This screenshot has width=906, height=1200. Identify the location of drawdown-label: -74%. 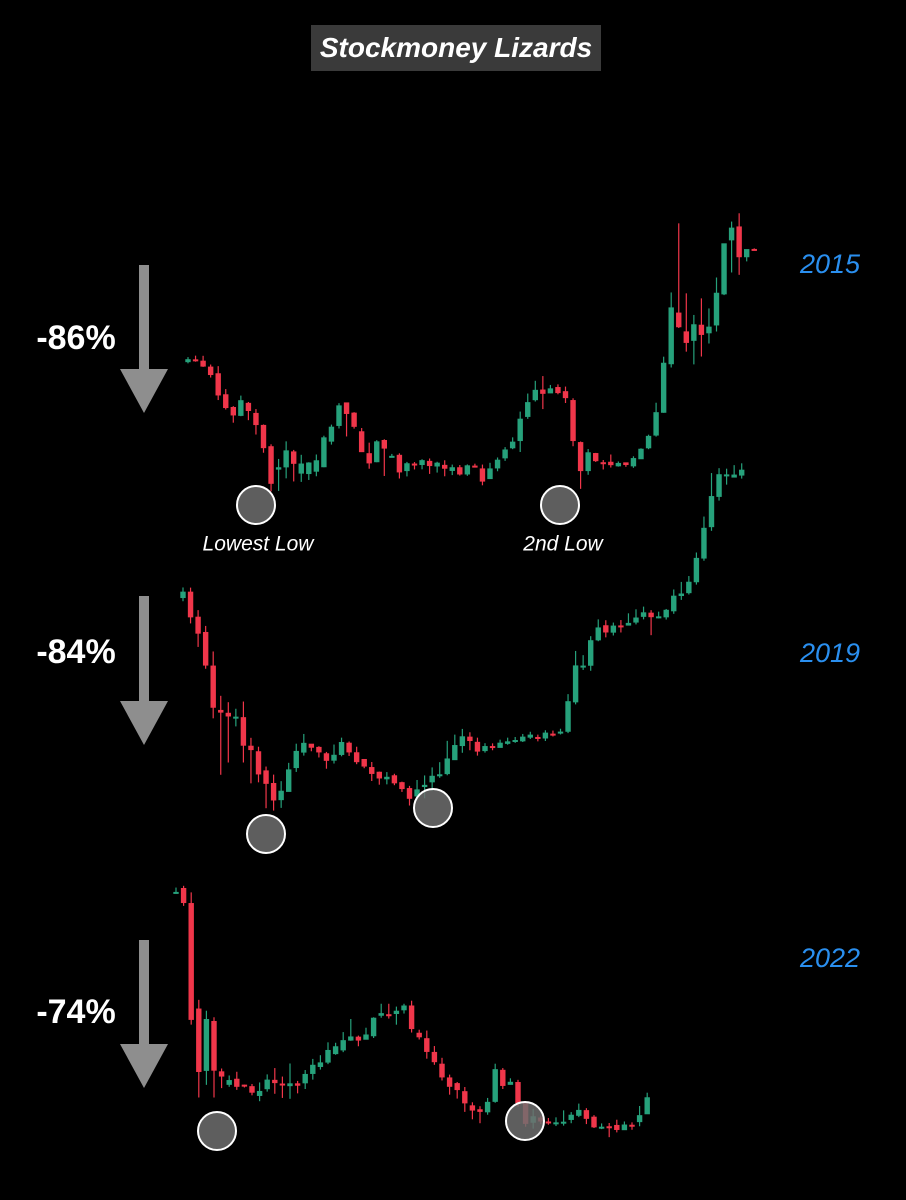
(75, 1012).